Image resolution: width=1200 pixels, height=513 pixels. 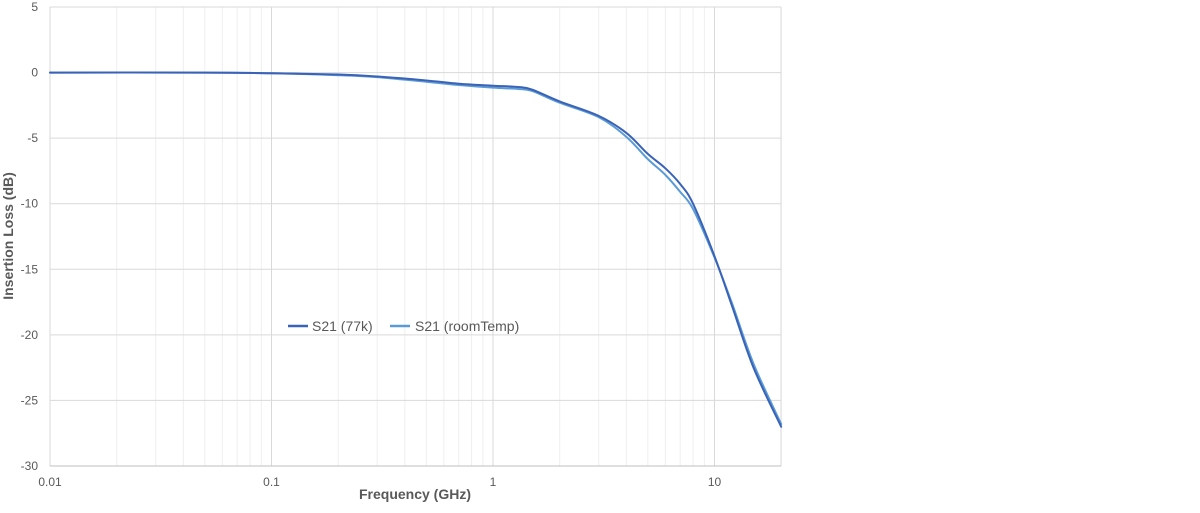 I want to click on legend: S21 (77k) S21 (roomTemp), so click(x=403, y=326).